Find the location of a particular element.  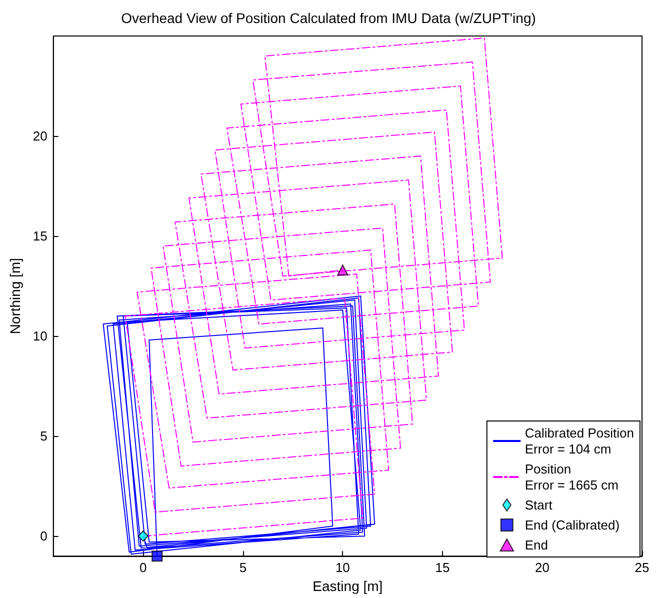

x-tick-label: 25 is located at coordinates (642, 568).